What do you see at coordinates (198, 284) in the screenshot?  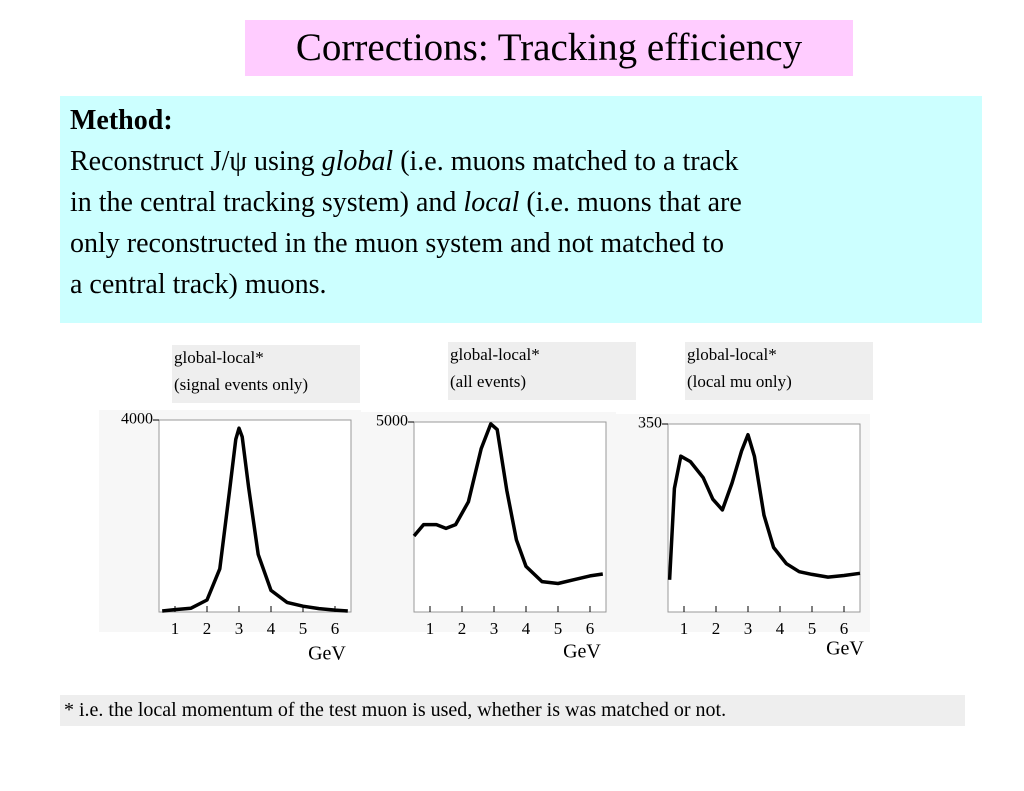 I see `method-line: a central track) muons.` at bounding box center [198, 284].